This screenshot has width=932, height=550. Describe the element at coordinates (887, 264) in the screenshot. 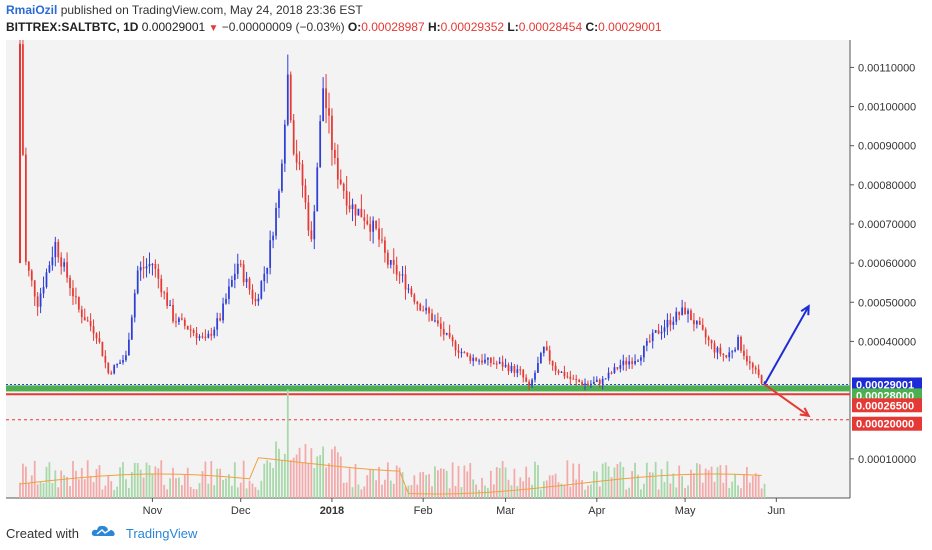

I see `y-tick-label: 0.00060000` at that location.